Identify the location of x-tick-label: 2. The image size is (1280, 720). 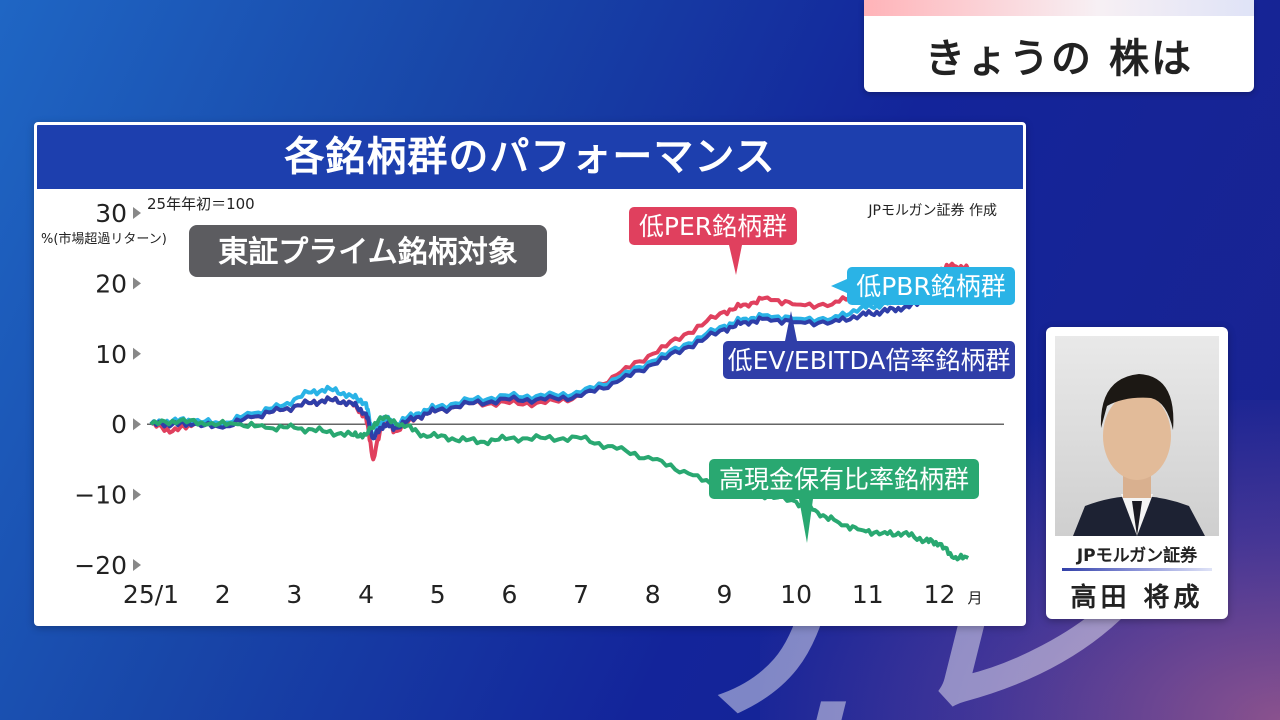
(223, 594).